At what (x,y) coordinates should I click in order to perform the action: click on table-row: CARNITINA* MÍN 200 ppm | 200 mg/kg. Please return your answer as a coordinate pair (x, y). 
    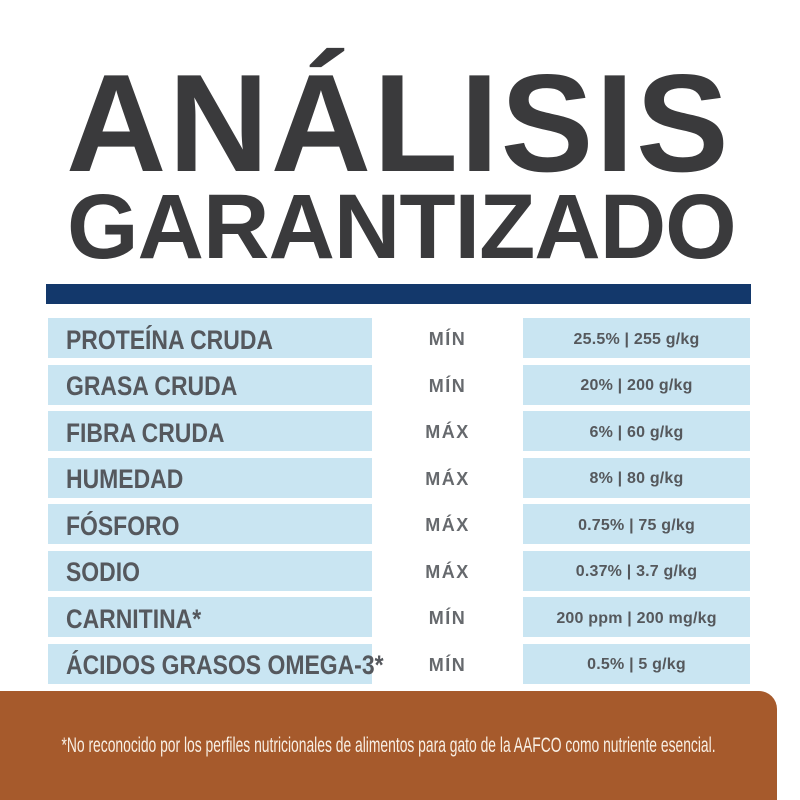
    Looking at the image, I should click on (399, 617).